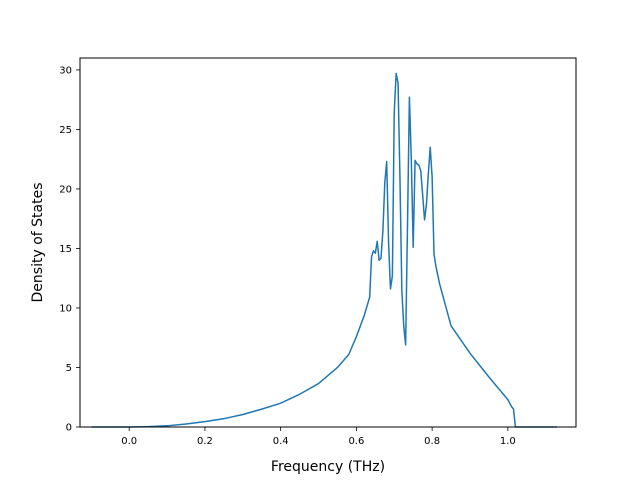 This screenshot has height=480, width=640. Describe the element at coordinates (65, 249) in the screenshot. I see `y-tick-label: 15` at that location.